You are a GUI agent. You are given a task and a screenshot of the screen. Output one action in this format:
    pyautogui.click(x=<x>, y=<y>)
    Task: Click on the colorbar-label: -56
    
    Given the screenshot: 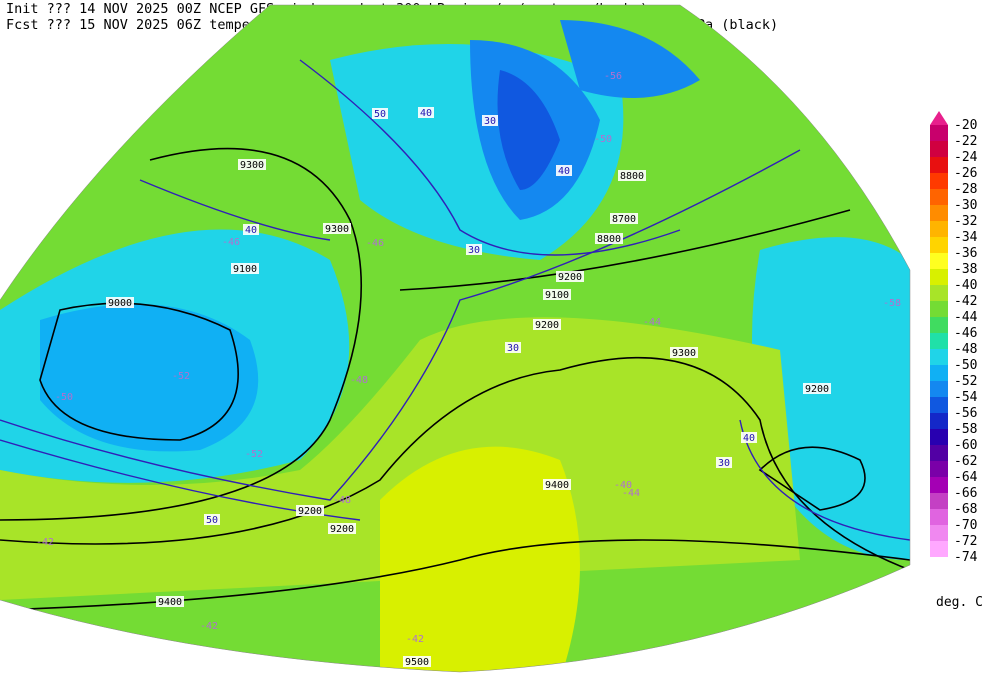 What is the action you would take?
    pyautogui.click(x=965, y=413)
    